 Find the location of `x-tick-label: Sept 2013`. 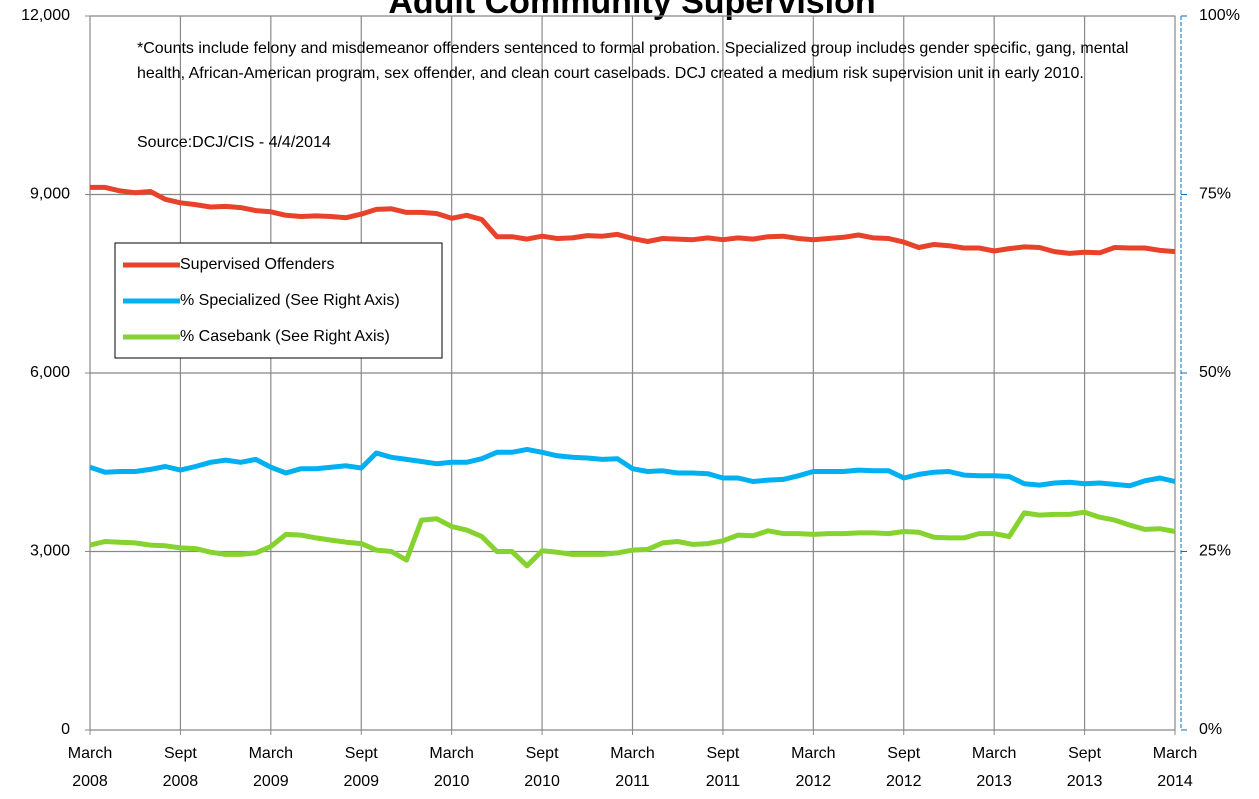

x-tick-label: Sept 2013 is located at coordinates (1084, 767).